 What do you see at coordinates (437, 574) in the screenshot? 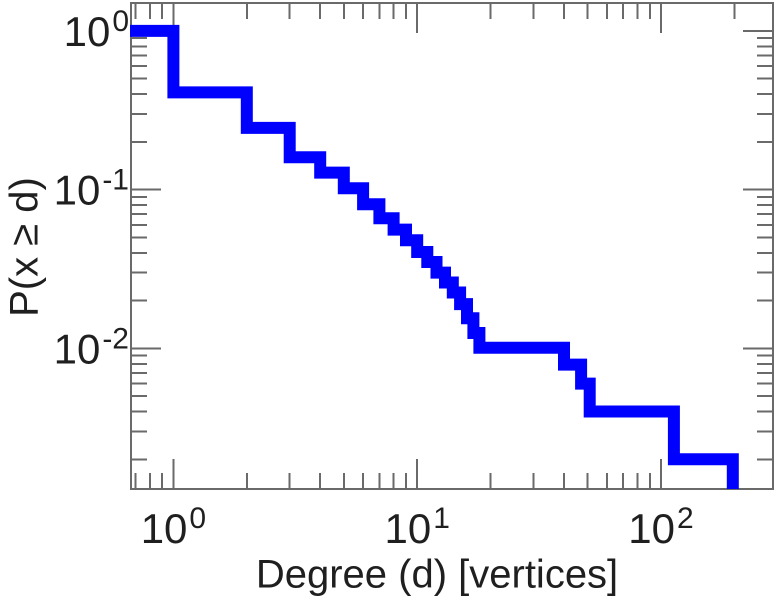
I see `x-axis-title: Degree (d) [vertices]` at bounding box center [437, 574].